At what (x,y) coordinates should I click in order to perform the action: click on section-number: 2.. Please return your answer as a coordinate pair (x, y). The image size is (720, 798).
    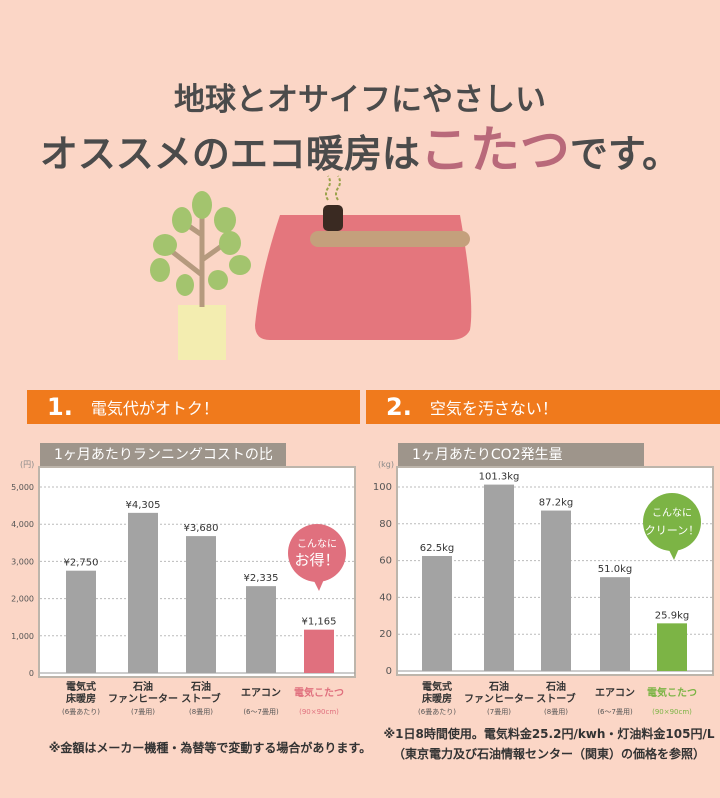
    Looking at the image, I should click on (399, 407).